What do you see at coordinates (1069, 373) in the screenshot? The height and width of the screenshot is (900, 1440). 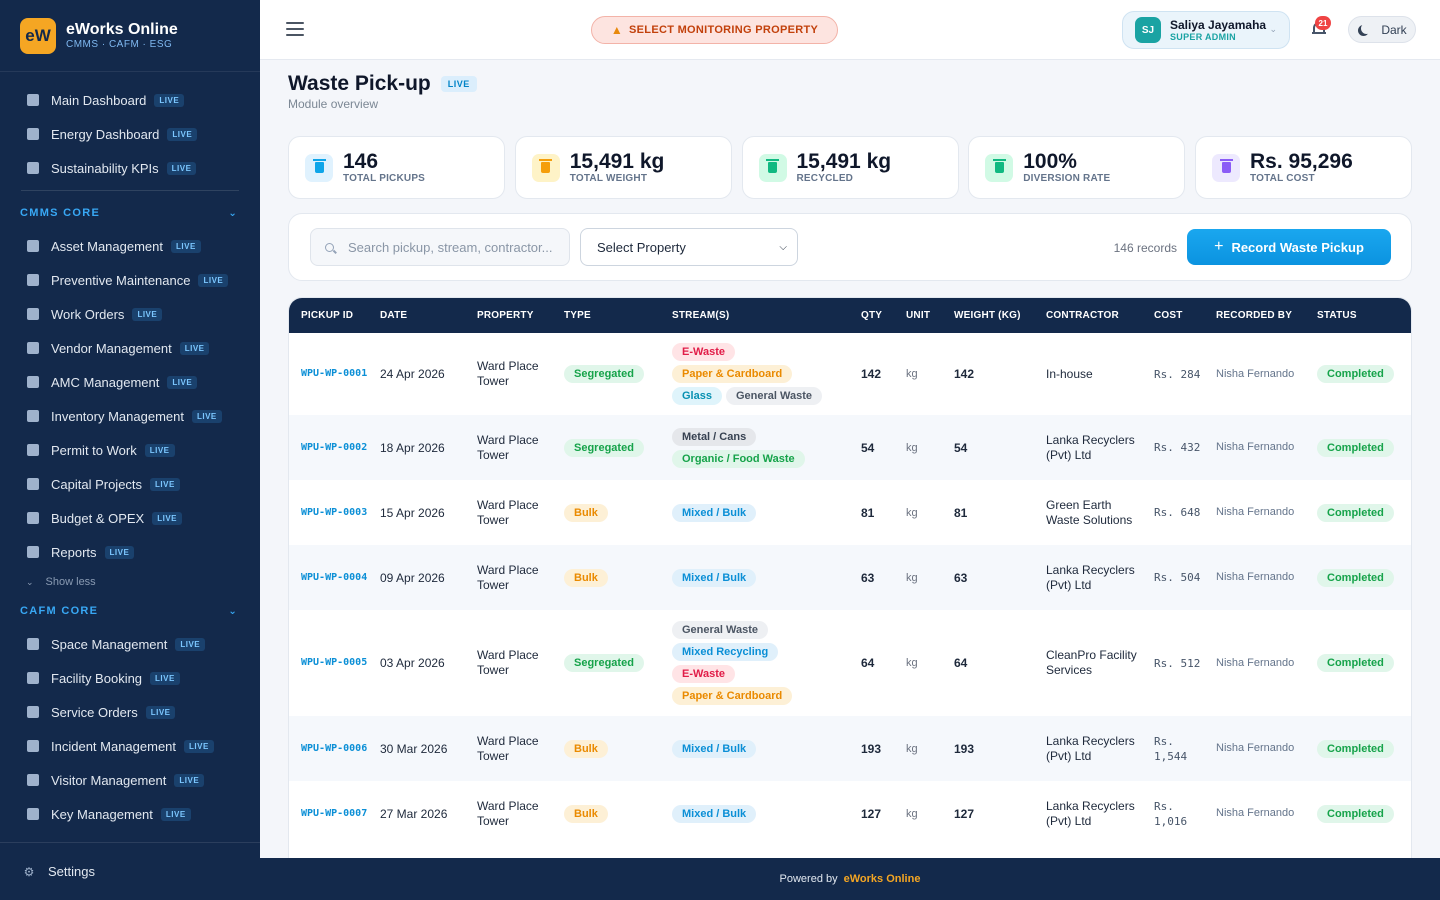 I see `contractor-name: In-house` at bounding box center [1069, 373].